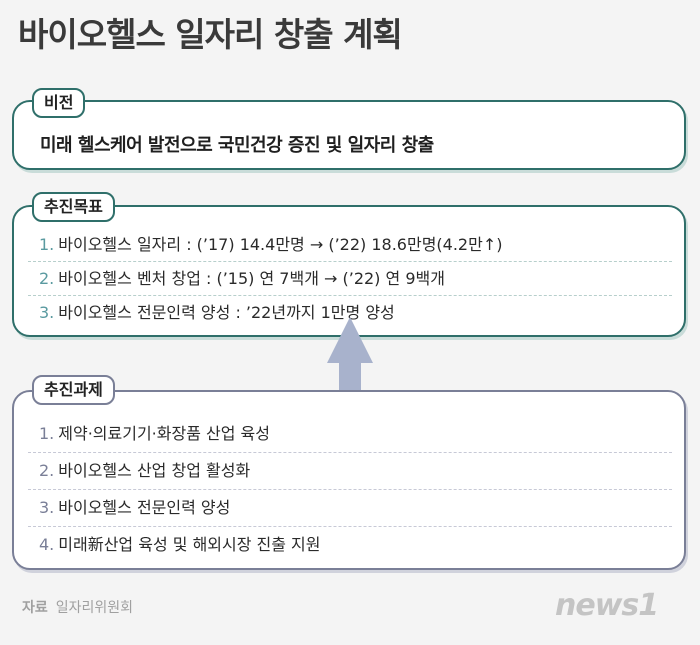  I want to click on goal-number: 1., so click(47, 244).